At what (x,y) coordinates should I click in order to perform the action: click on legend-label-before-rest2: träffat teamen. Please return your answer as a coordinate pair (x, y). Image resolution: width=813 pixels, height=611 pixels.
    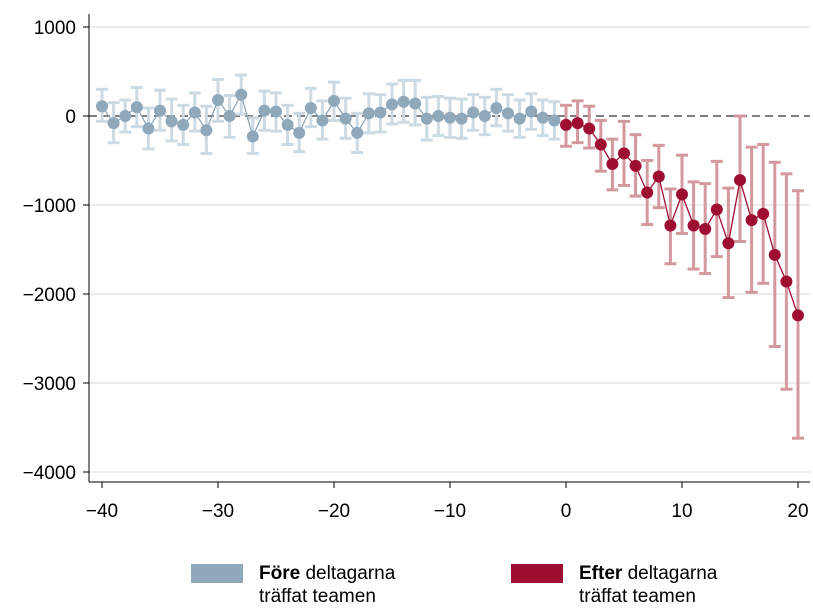
    Looking at the image, I should click on (317, 596).